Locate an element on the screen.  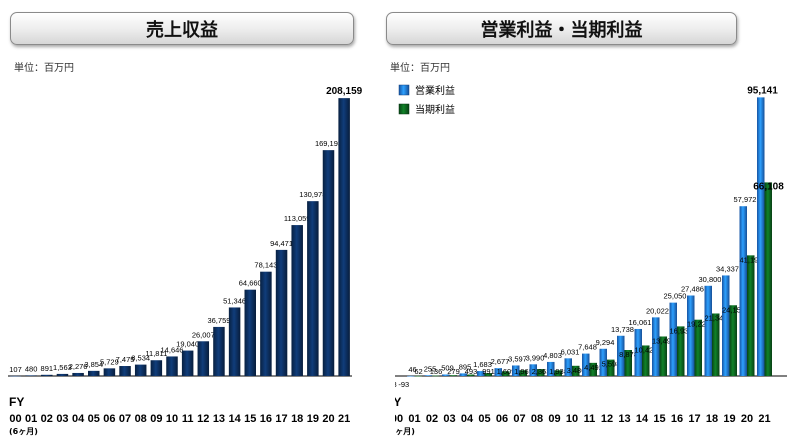
profit-data-label: 279 is located at coordinates (453, 371).